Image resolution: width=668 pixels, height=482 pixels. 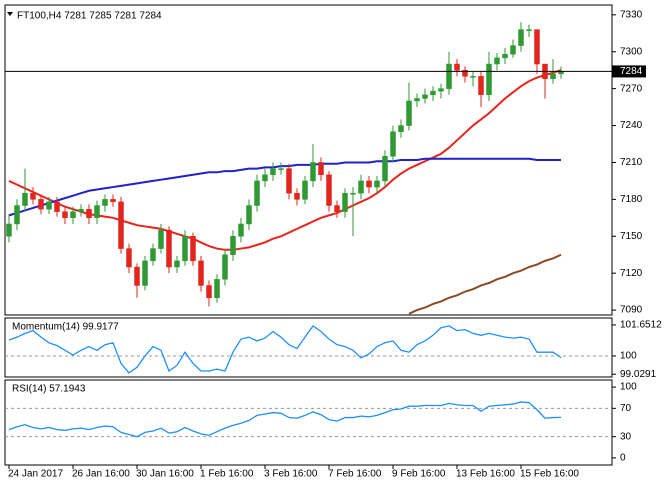 I want to click on y-tick-label: 7270, so click(x=631, y=88).